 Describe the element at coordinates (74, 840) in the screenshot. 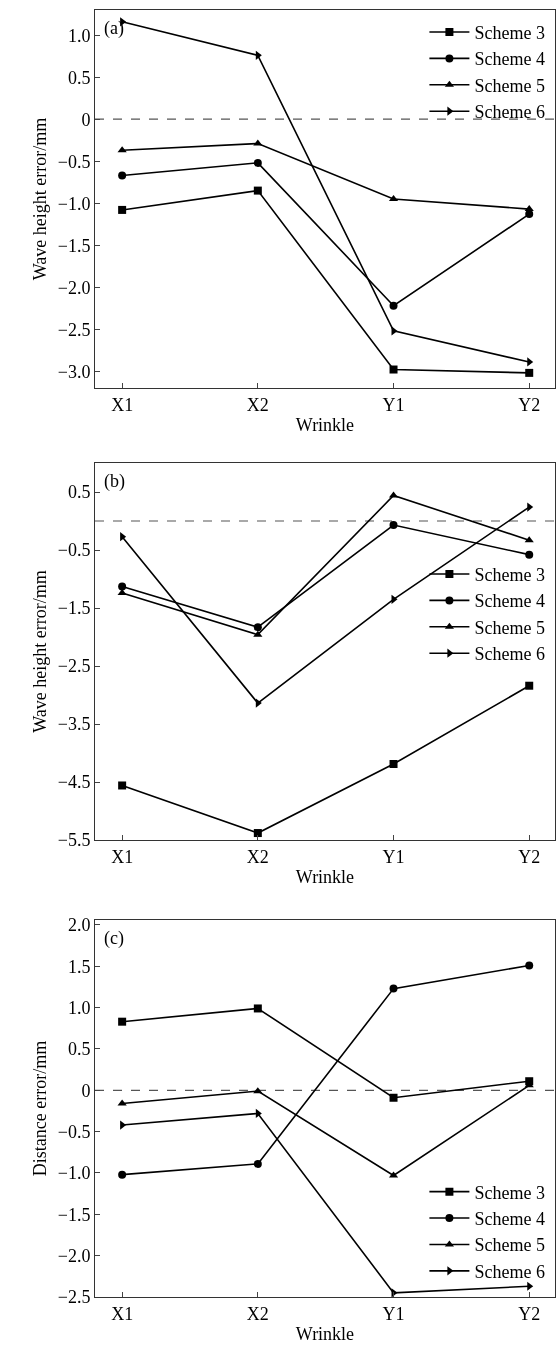

I see `y-tick-label: −5.5` at that location.